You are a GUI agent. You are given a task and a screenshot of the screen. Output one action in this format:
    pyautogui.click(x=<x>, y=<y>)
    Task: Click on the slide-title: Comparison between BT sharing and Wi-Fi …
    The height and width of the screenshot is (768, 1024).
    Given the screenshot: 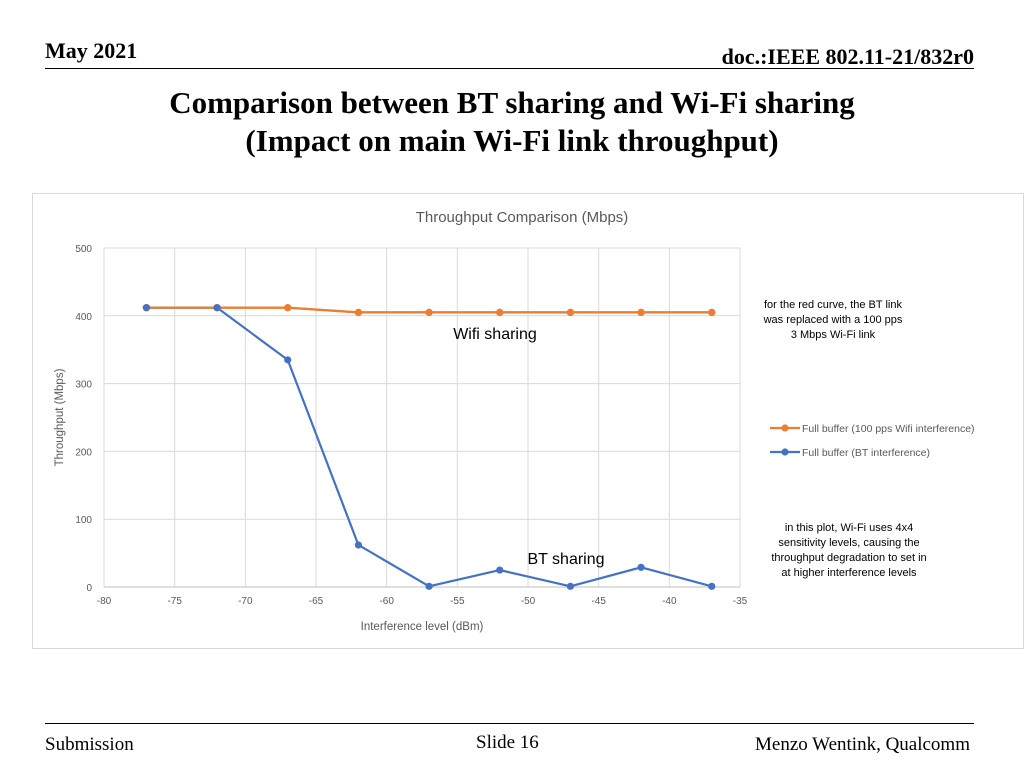 What is the action you would take?
    pyautogui.click(x=512, y=122)
    